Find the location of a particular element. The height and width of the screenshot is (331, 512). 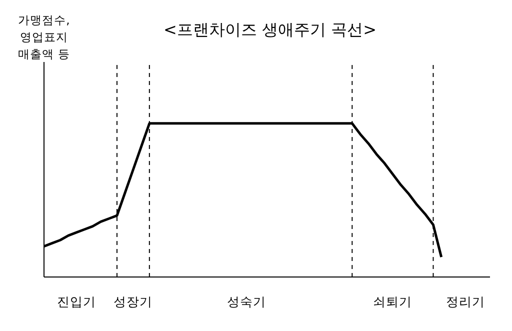

text: 가맹점수, 영업표지 매출액 등 is located at coordinates (44, 37).